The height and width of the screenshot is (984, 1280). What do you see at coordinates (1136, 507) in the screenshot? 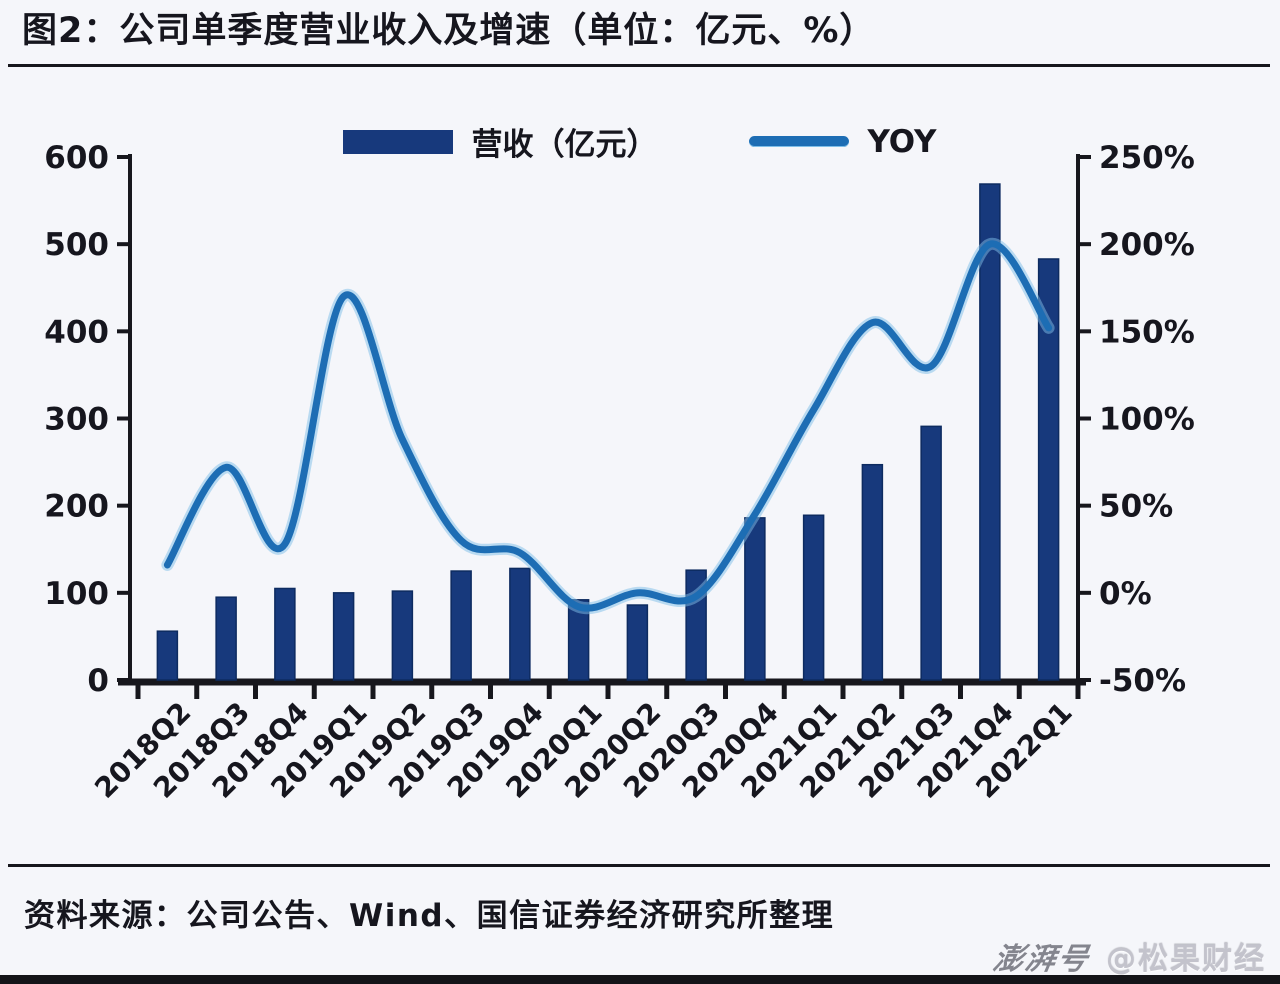
I see `y-tick-label-right: 50%` at bounding box center [1136, 507].